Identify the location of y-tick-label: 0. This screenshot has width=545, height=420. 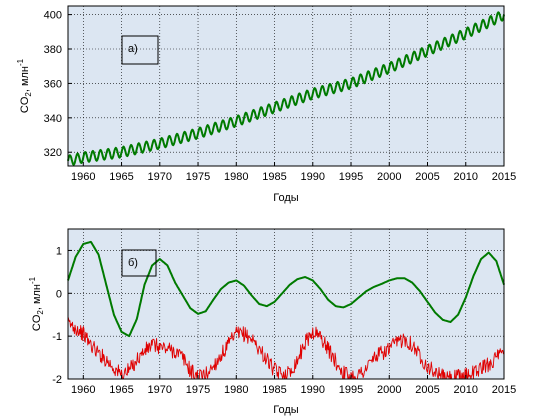
(59, 294).